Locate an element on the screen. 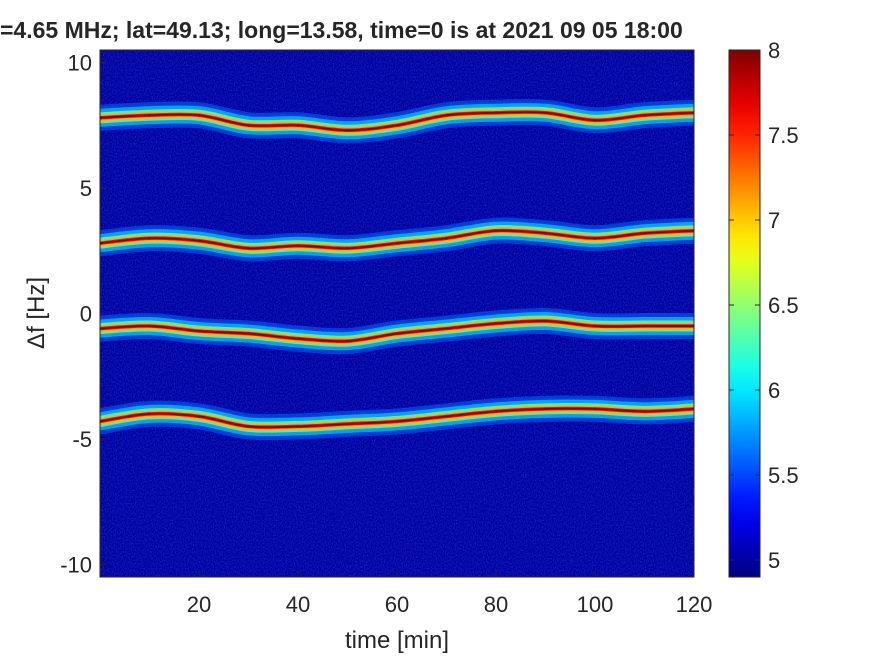  colorbar-tick-label: 7 is located at coordinates (774, 220).